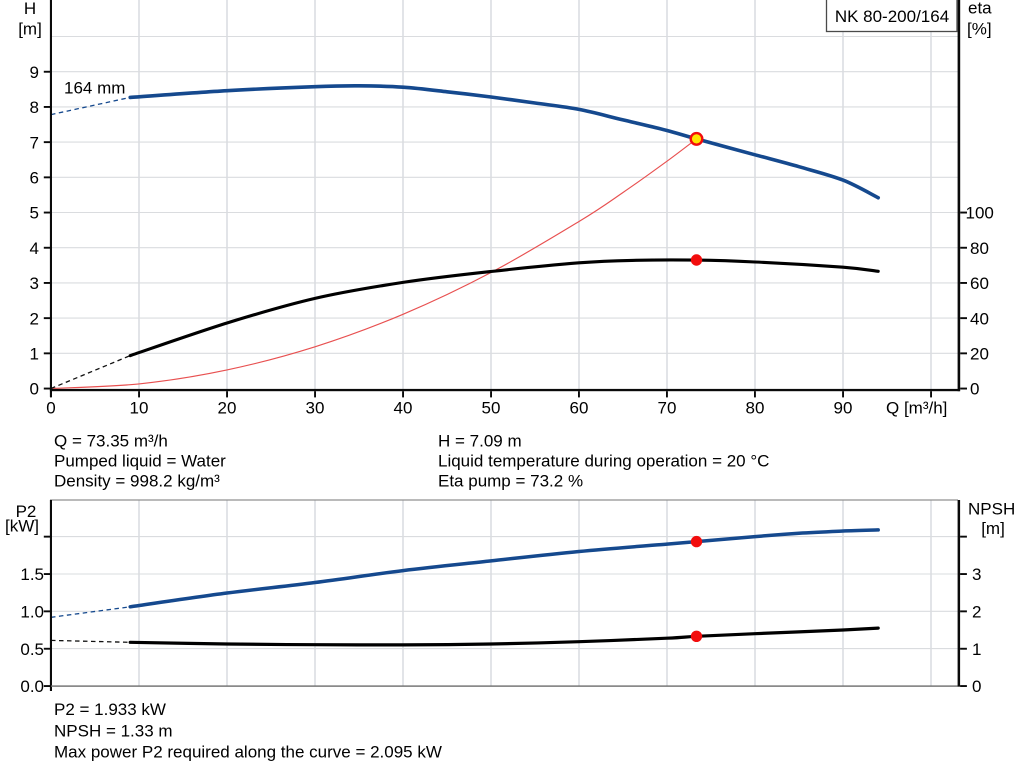 This screenshot has width=1024, height=781. What do you see at coordinates (980, 9) in the screenshot?
I see `svg-text: eta` at bounding box center [980, 9].